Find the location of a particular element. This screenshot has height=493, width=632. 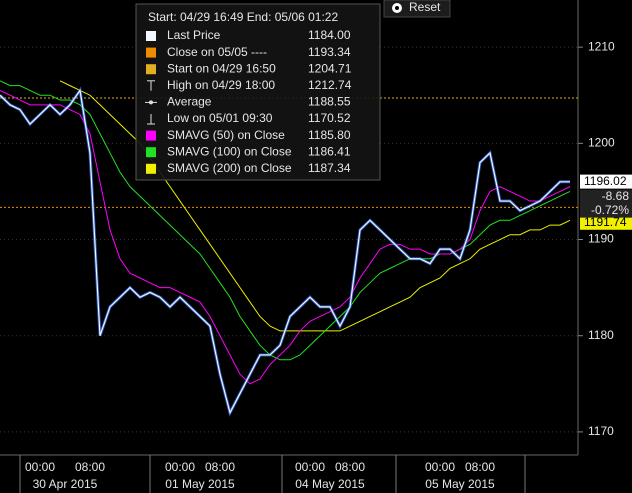

x-group-label: 05 May 2015 is located at coordinates (460, 484).